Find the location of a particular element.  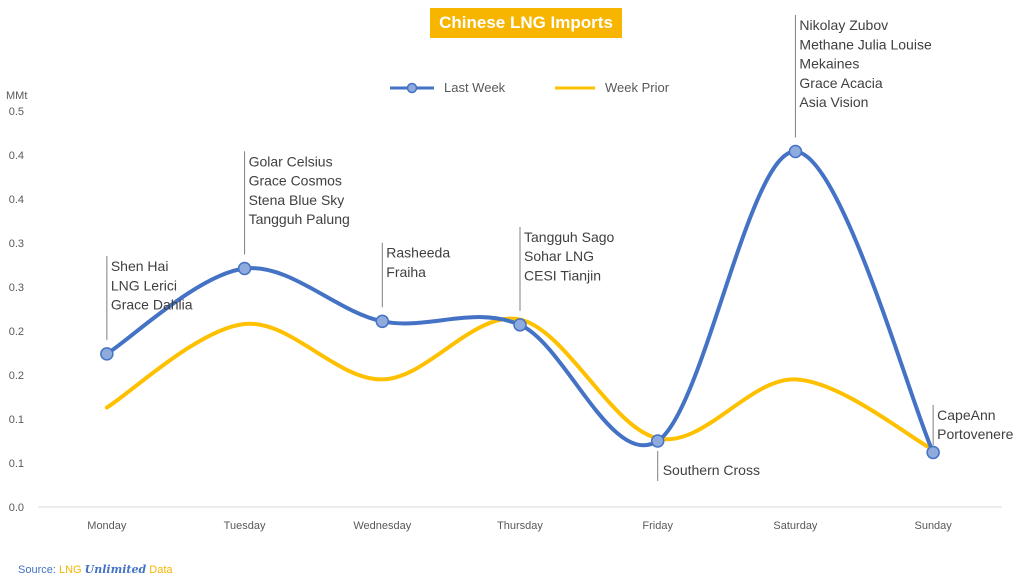

legend-item-last-week: Last Week is located at coordinates (446, 87).